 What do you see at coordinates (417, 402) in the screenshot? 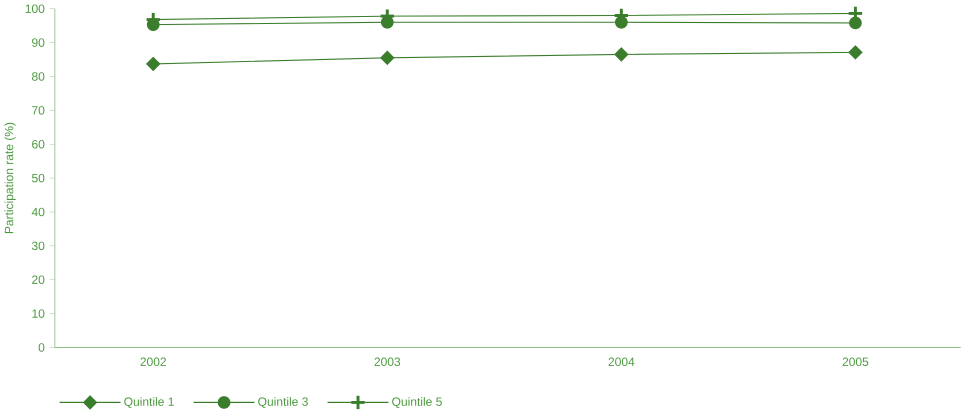
I see `legend-label: Quintile 5` at bounding box center [417, 402].